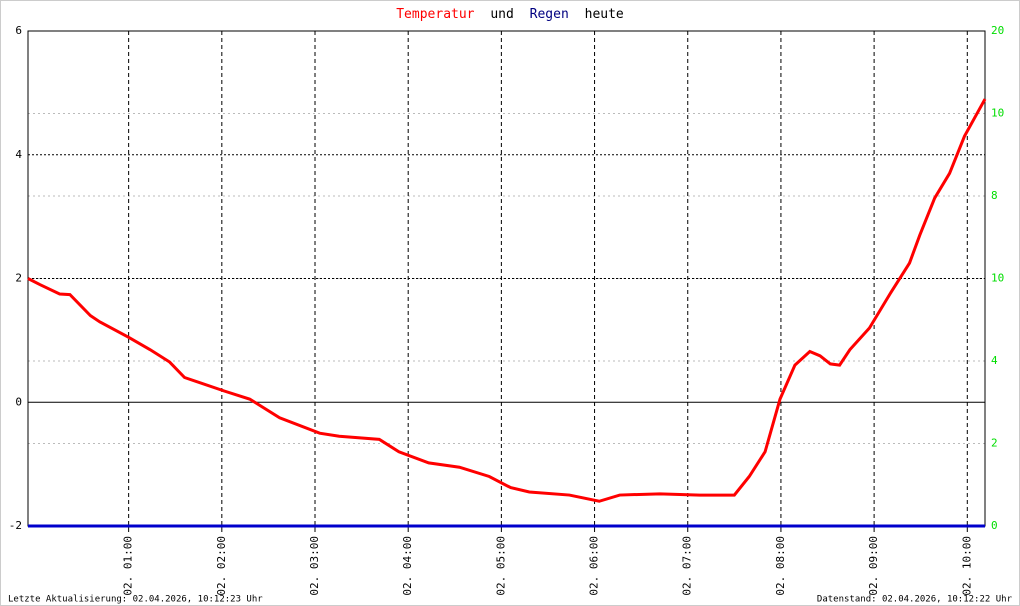 The height and width of the screenshot is (606, 1020). I want to click on y2-tick-label: 20, so click(997, 30).